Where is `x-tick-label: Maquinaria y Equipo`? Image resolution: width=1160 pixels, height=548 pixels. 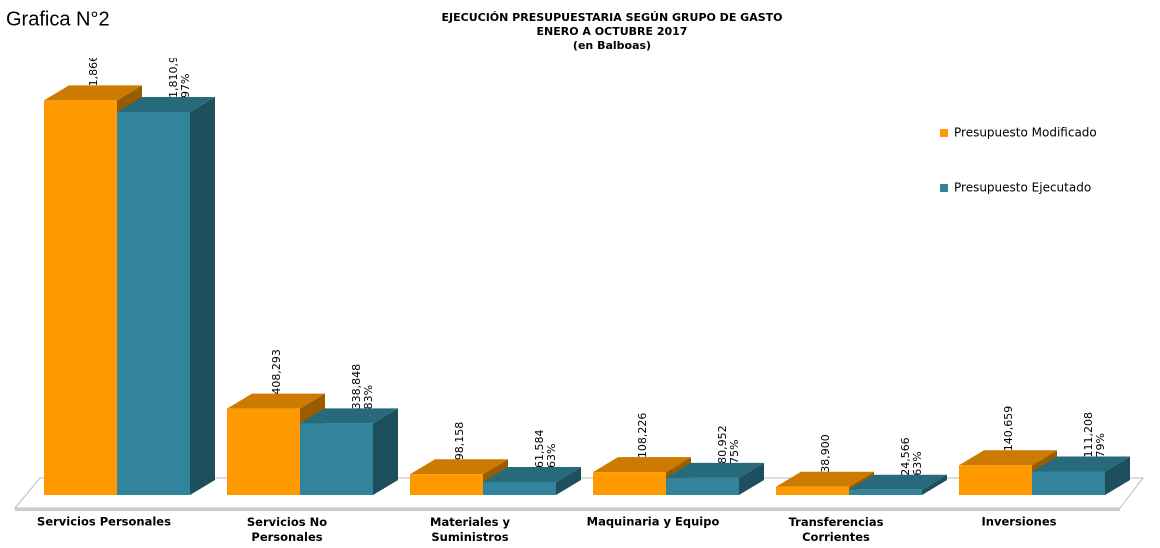
x-tick-label: Maquinaria y Equipo is located at coordinates (653, 522).